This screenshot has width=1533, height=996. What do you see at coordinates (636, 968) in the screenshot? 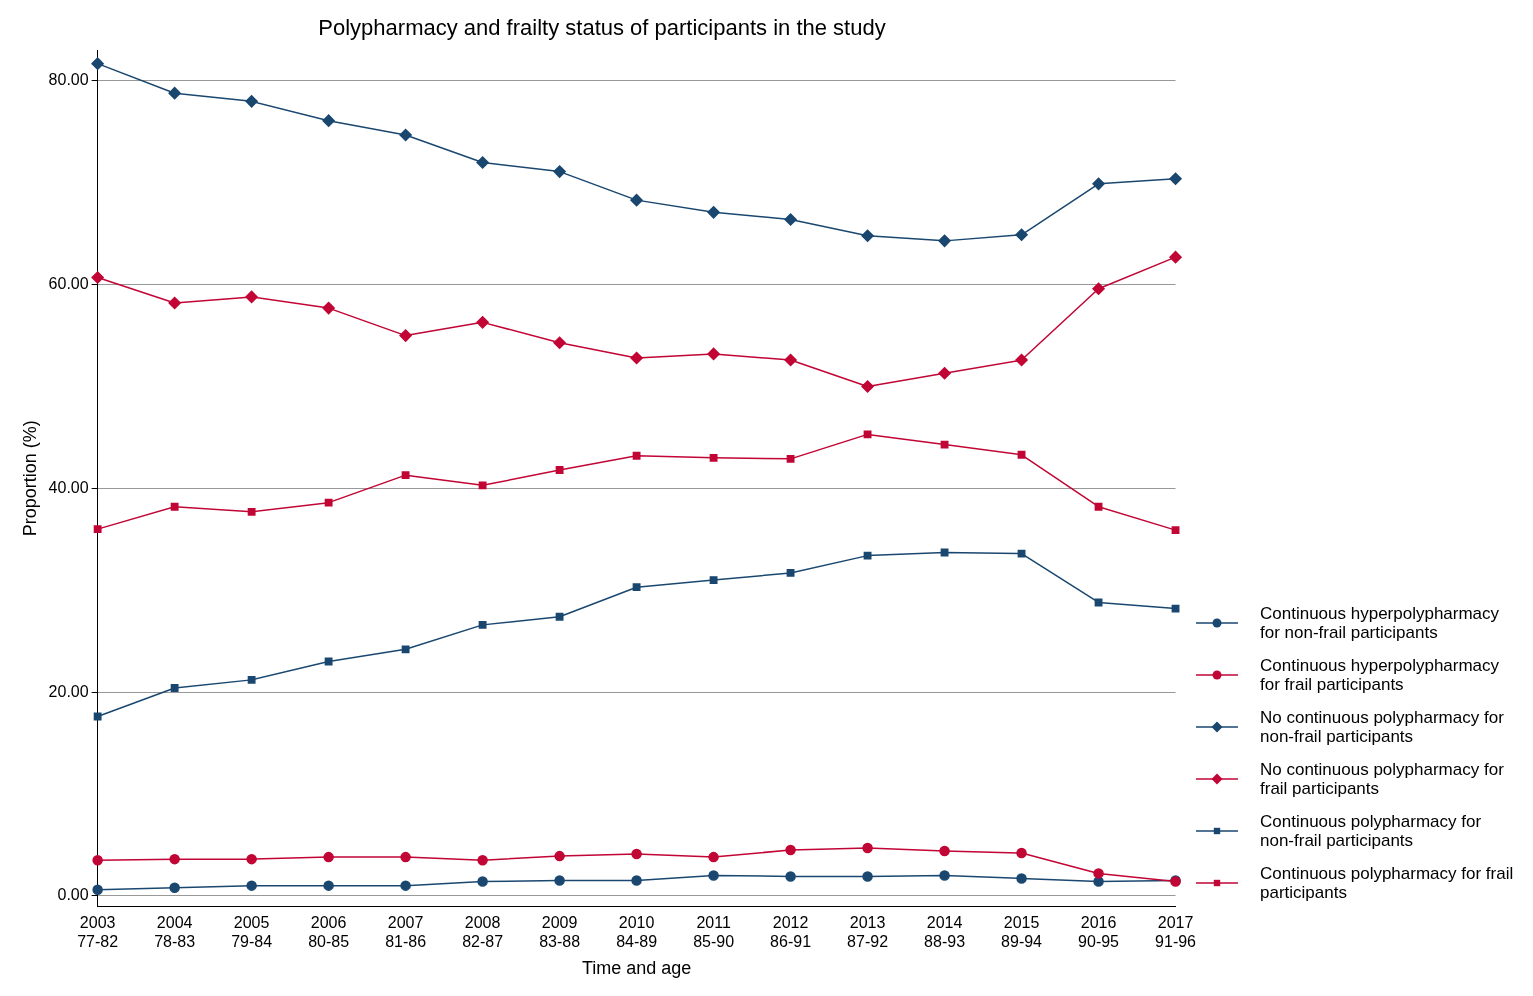
I see `x-axis-title: Time and age` at bounding box center [636, 968].